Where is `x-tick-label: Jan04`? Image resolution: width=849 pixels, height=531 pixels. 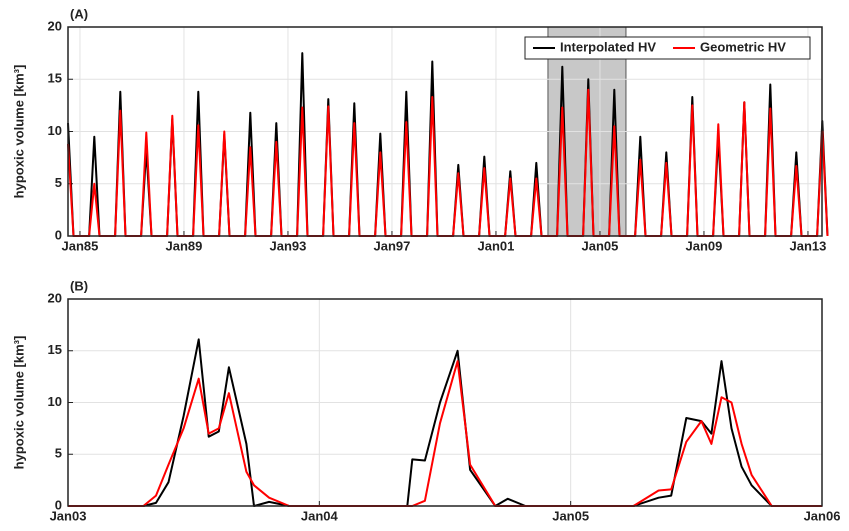 x-tick-label: Jan04 is located at coordinates (320, 515).